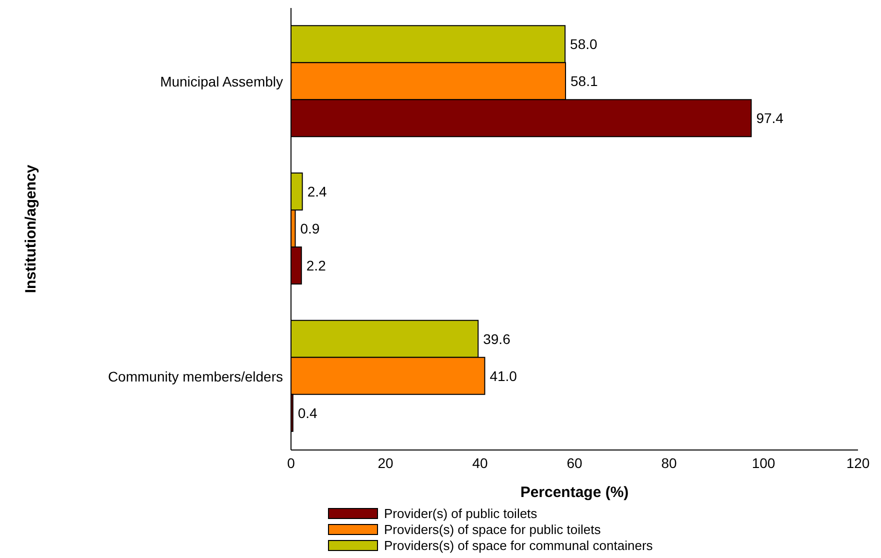 This screenshot has width=881, height=558. What do you see at coordinates (31, 229) in the screenshot?
I see `y-axis-title: Institution/agency` at bounding box center [31, 229].